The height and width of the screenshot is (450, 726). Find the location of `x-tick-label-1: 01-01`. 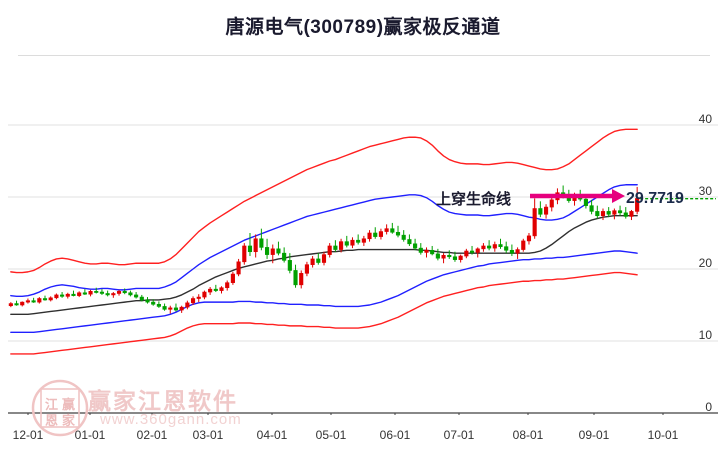

x-tick-label-1: 01-01 is located at coordinates (90, 435).